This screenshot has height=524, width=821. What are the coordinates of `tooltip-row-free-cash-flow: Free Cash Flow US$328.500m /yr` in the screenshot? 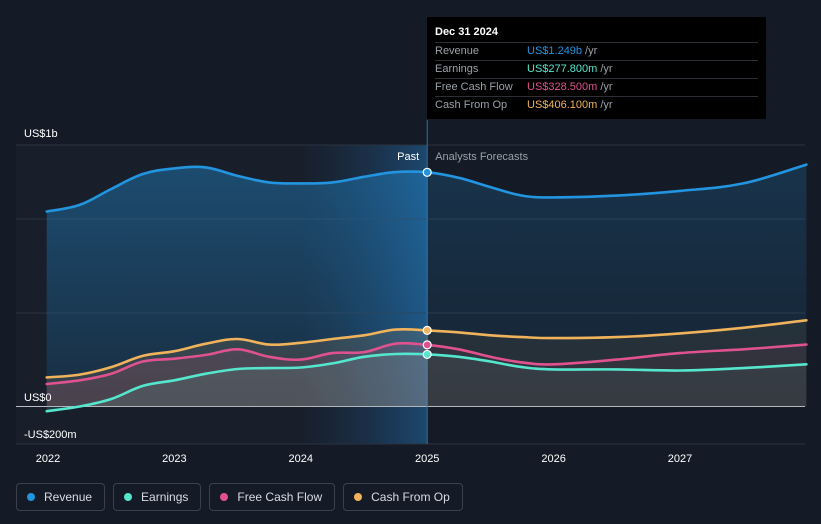 It's located at (596, 87).